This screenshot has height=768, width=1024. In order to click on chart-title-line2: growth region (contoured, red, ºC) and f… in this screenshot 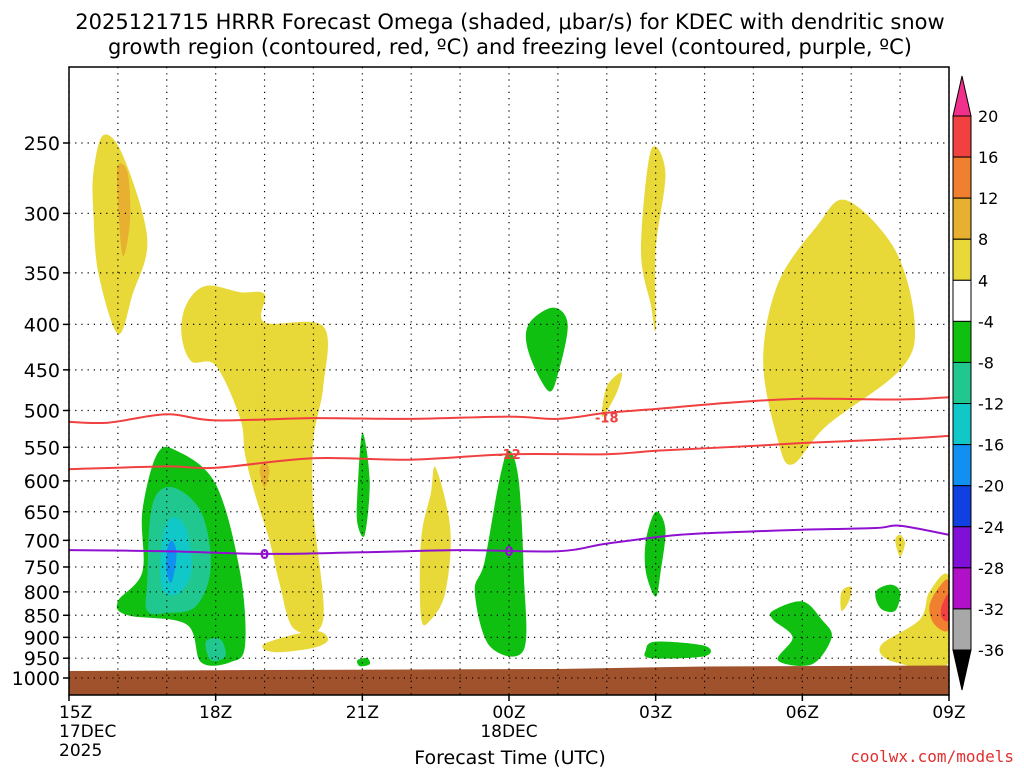, I will do `click(510, 47)`.